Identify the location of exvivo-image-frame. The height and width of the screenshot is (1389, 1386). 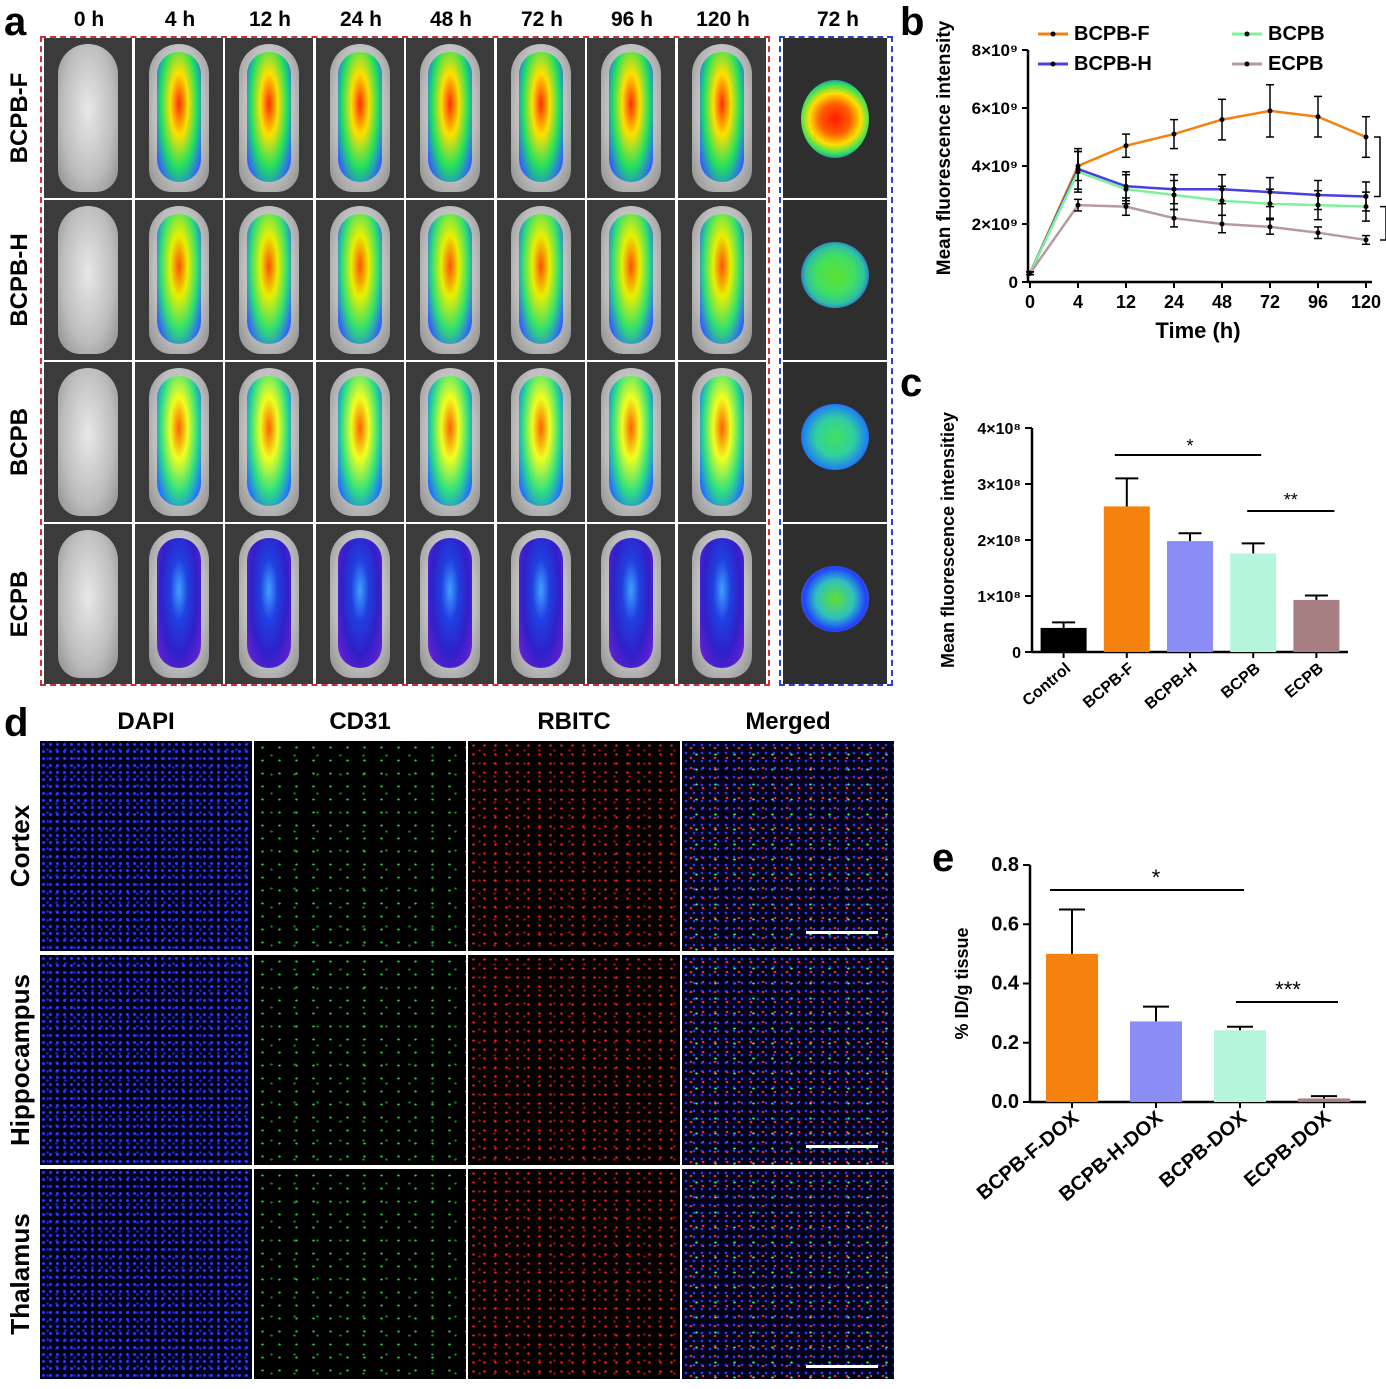
(836, 361).